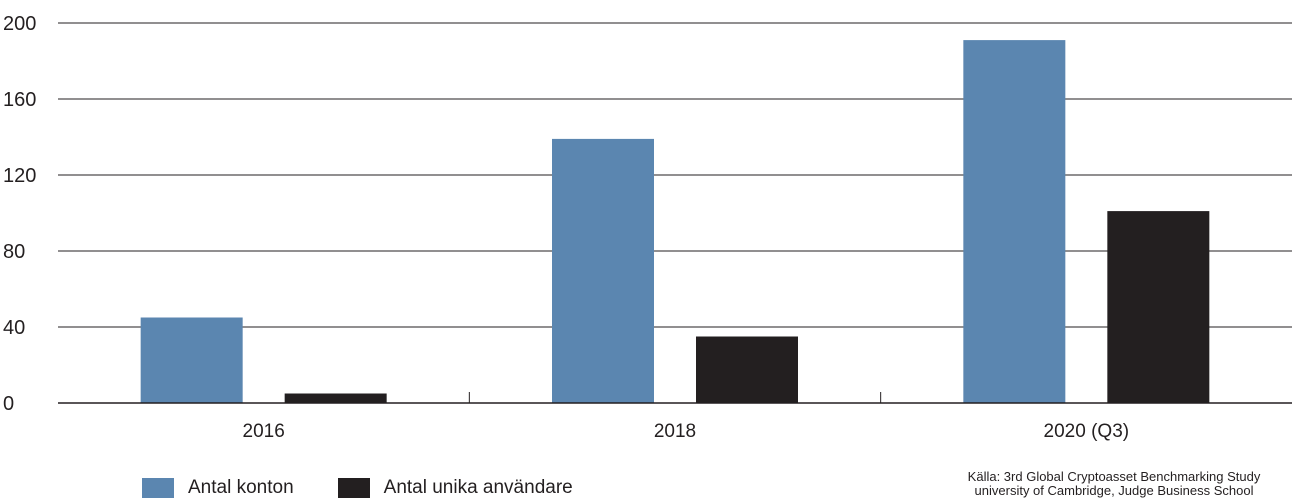 This screenshot has height=498, width=1292. I want to click on y-axis-tick-labels: 0 40 80 120 160 200, so click(19, 214).